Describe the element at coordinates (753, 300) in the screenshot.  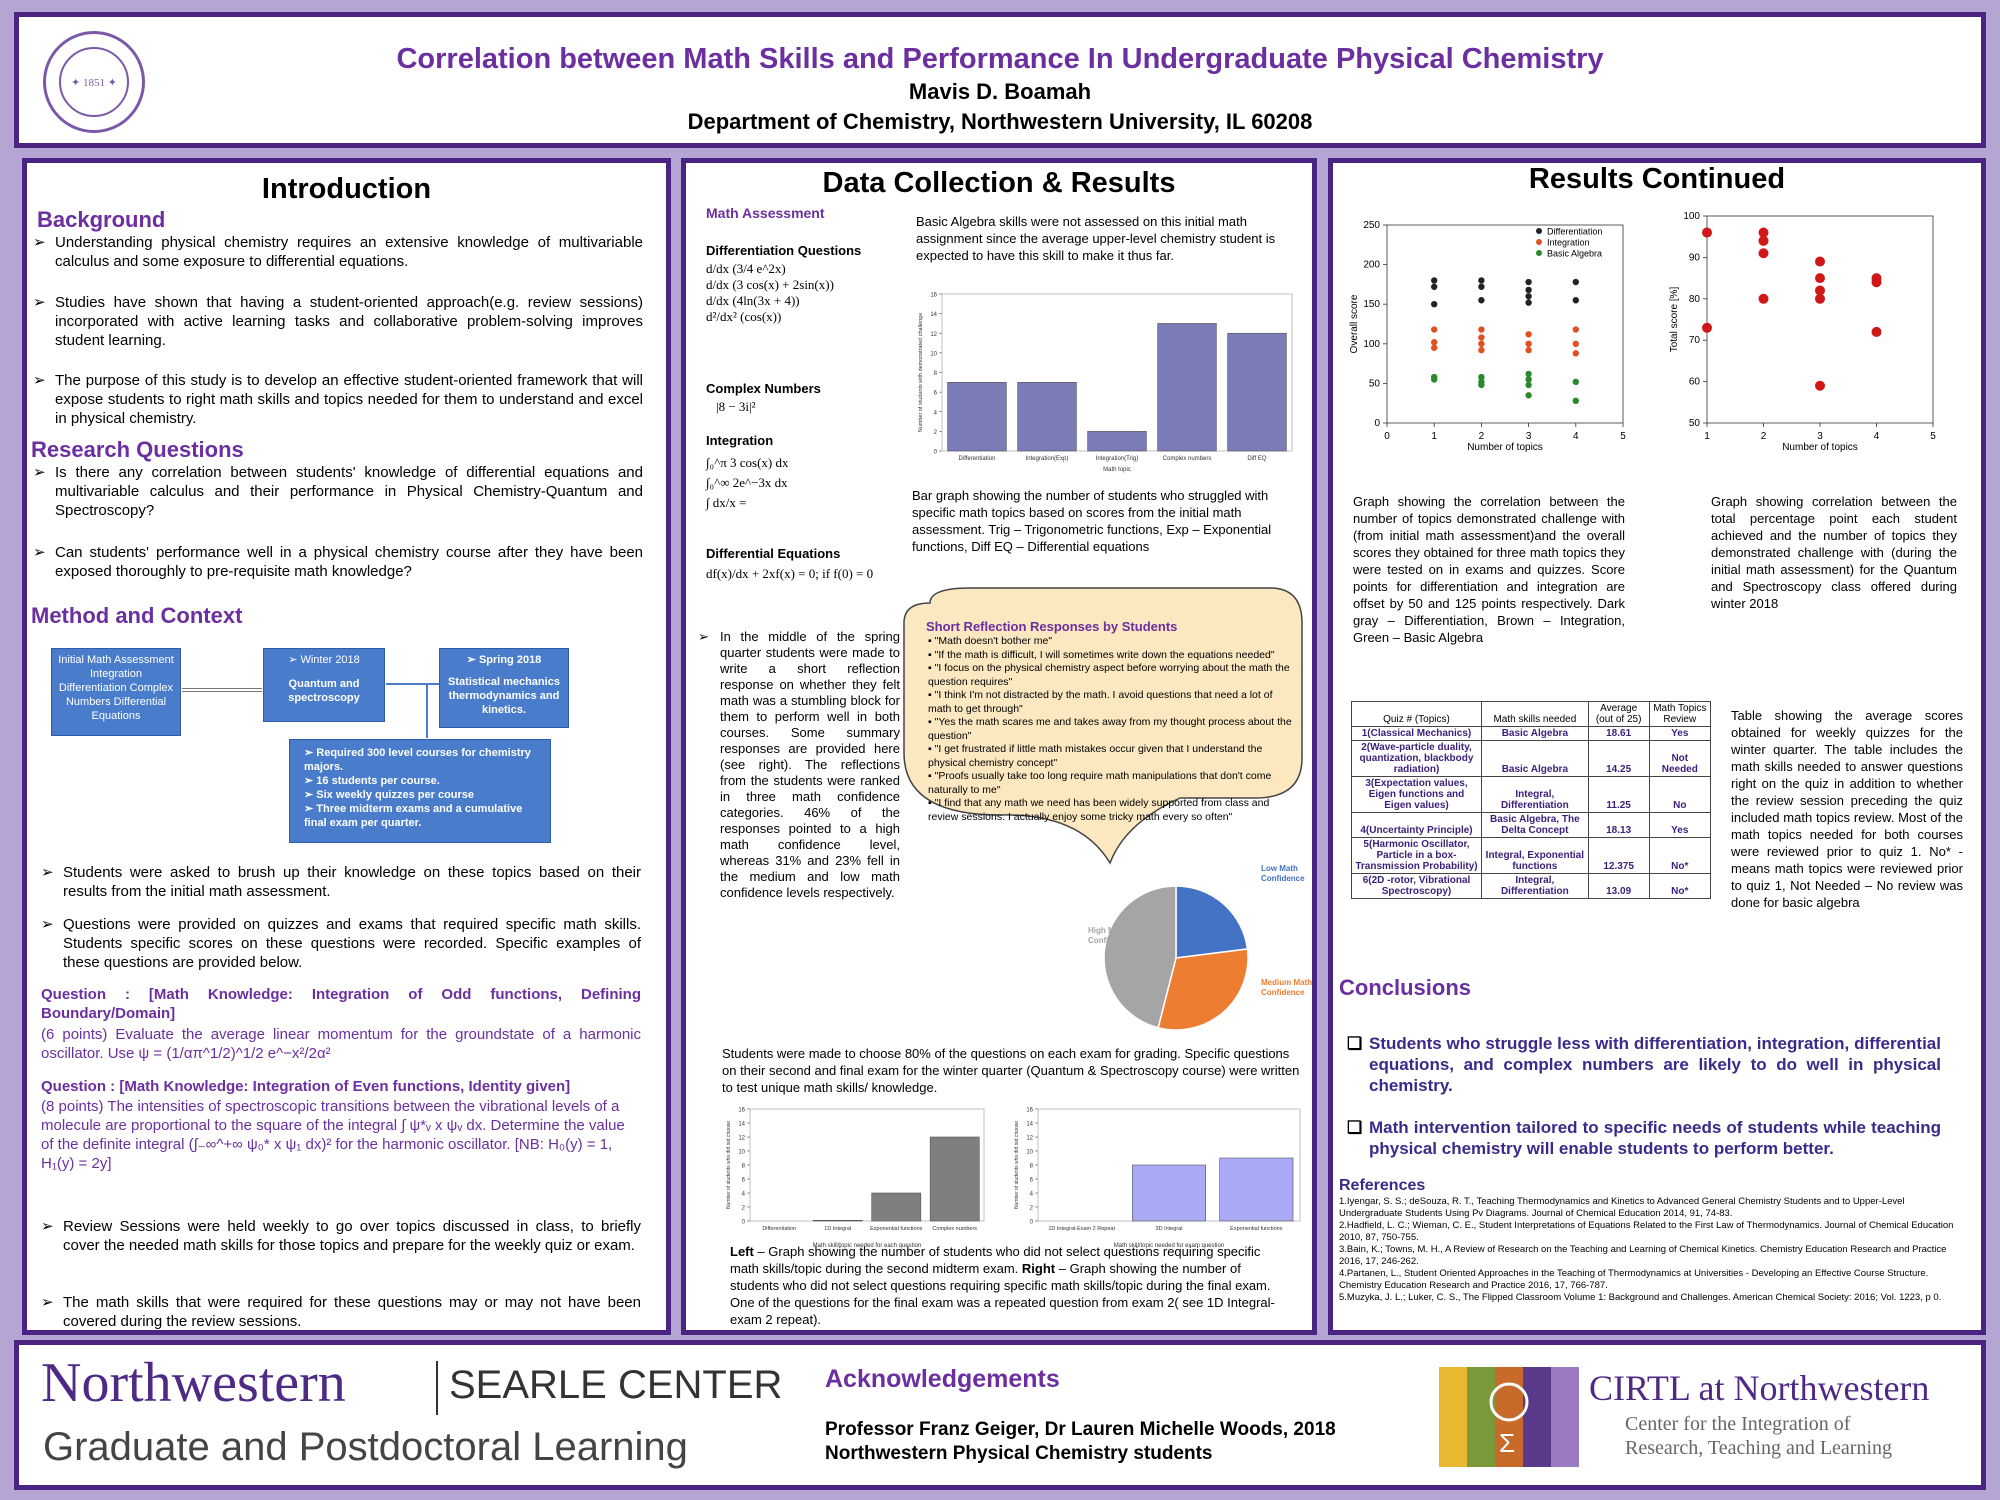
I see `diff-question: d/dx (4ln(3x + 4))` at that location.